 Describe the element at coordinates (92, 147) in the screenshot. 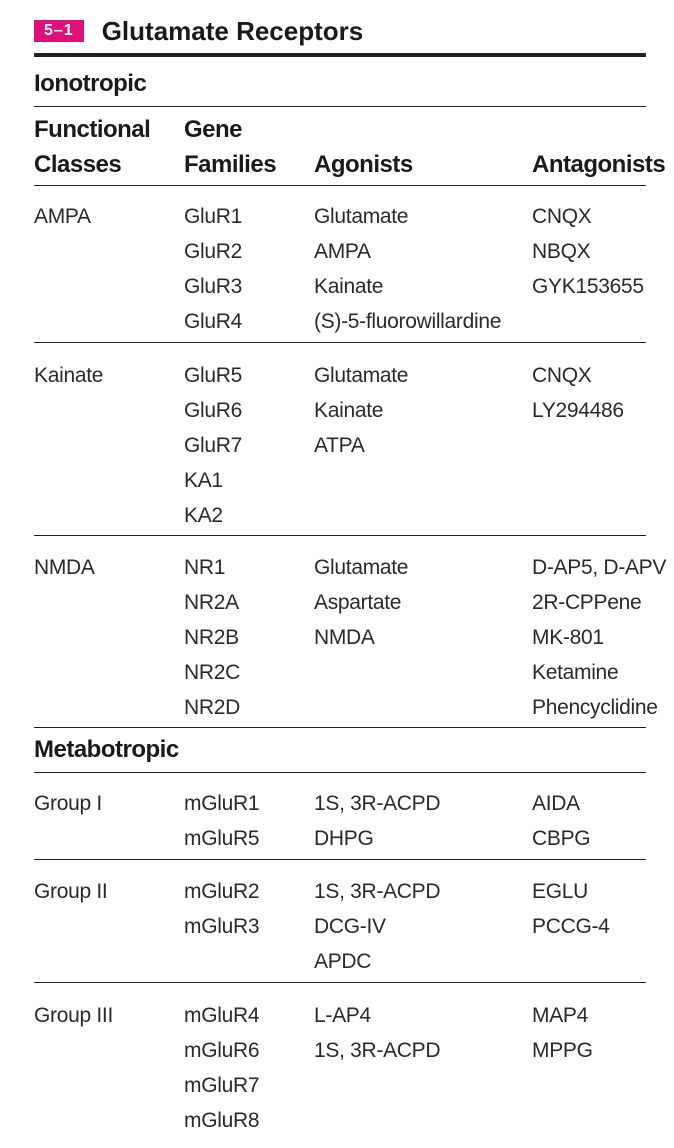

I see `header-functional-classes: Functional Classes` at that location.